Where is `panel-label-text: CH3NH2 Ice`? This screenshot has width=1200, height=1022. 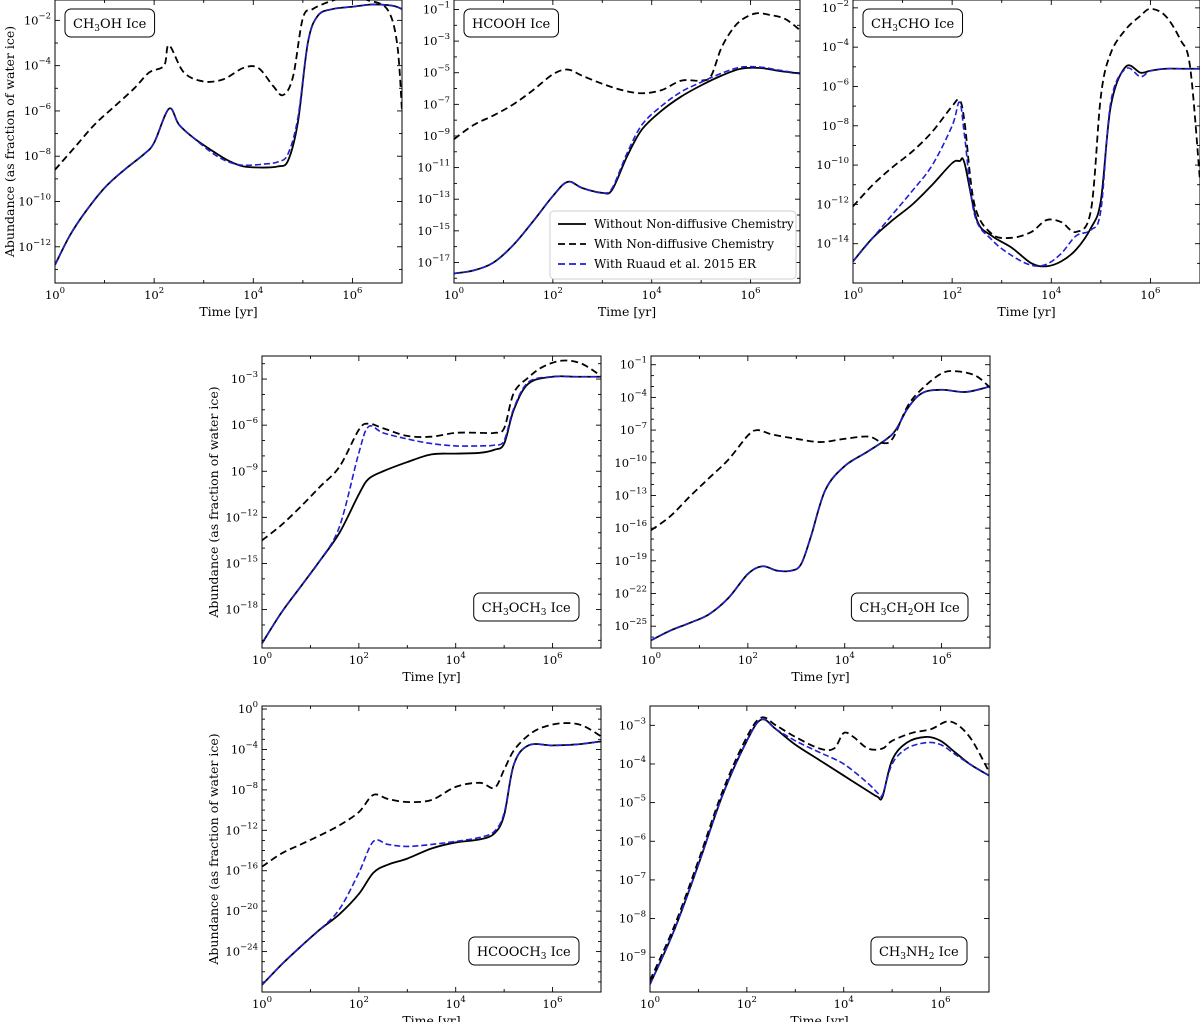 panel-label-text: CH3NH2 Ice is located at coordinates (919, 953).